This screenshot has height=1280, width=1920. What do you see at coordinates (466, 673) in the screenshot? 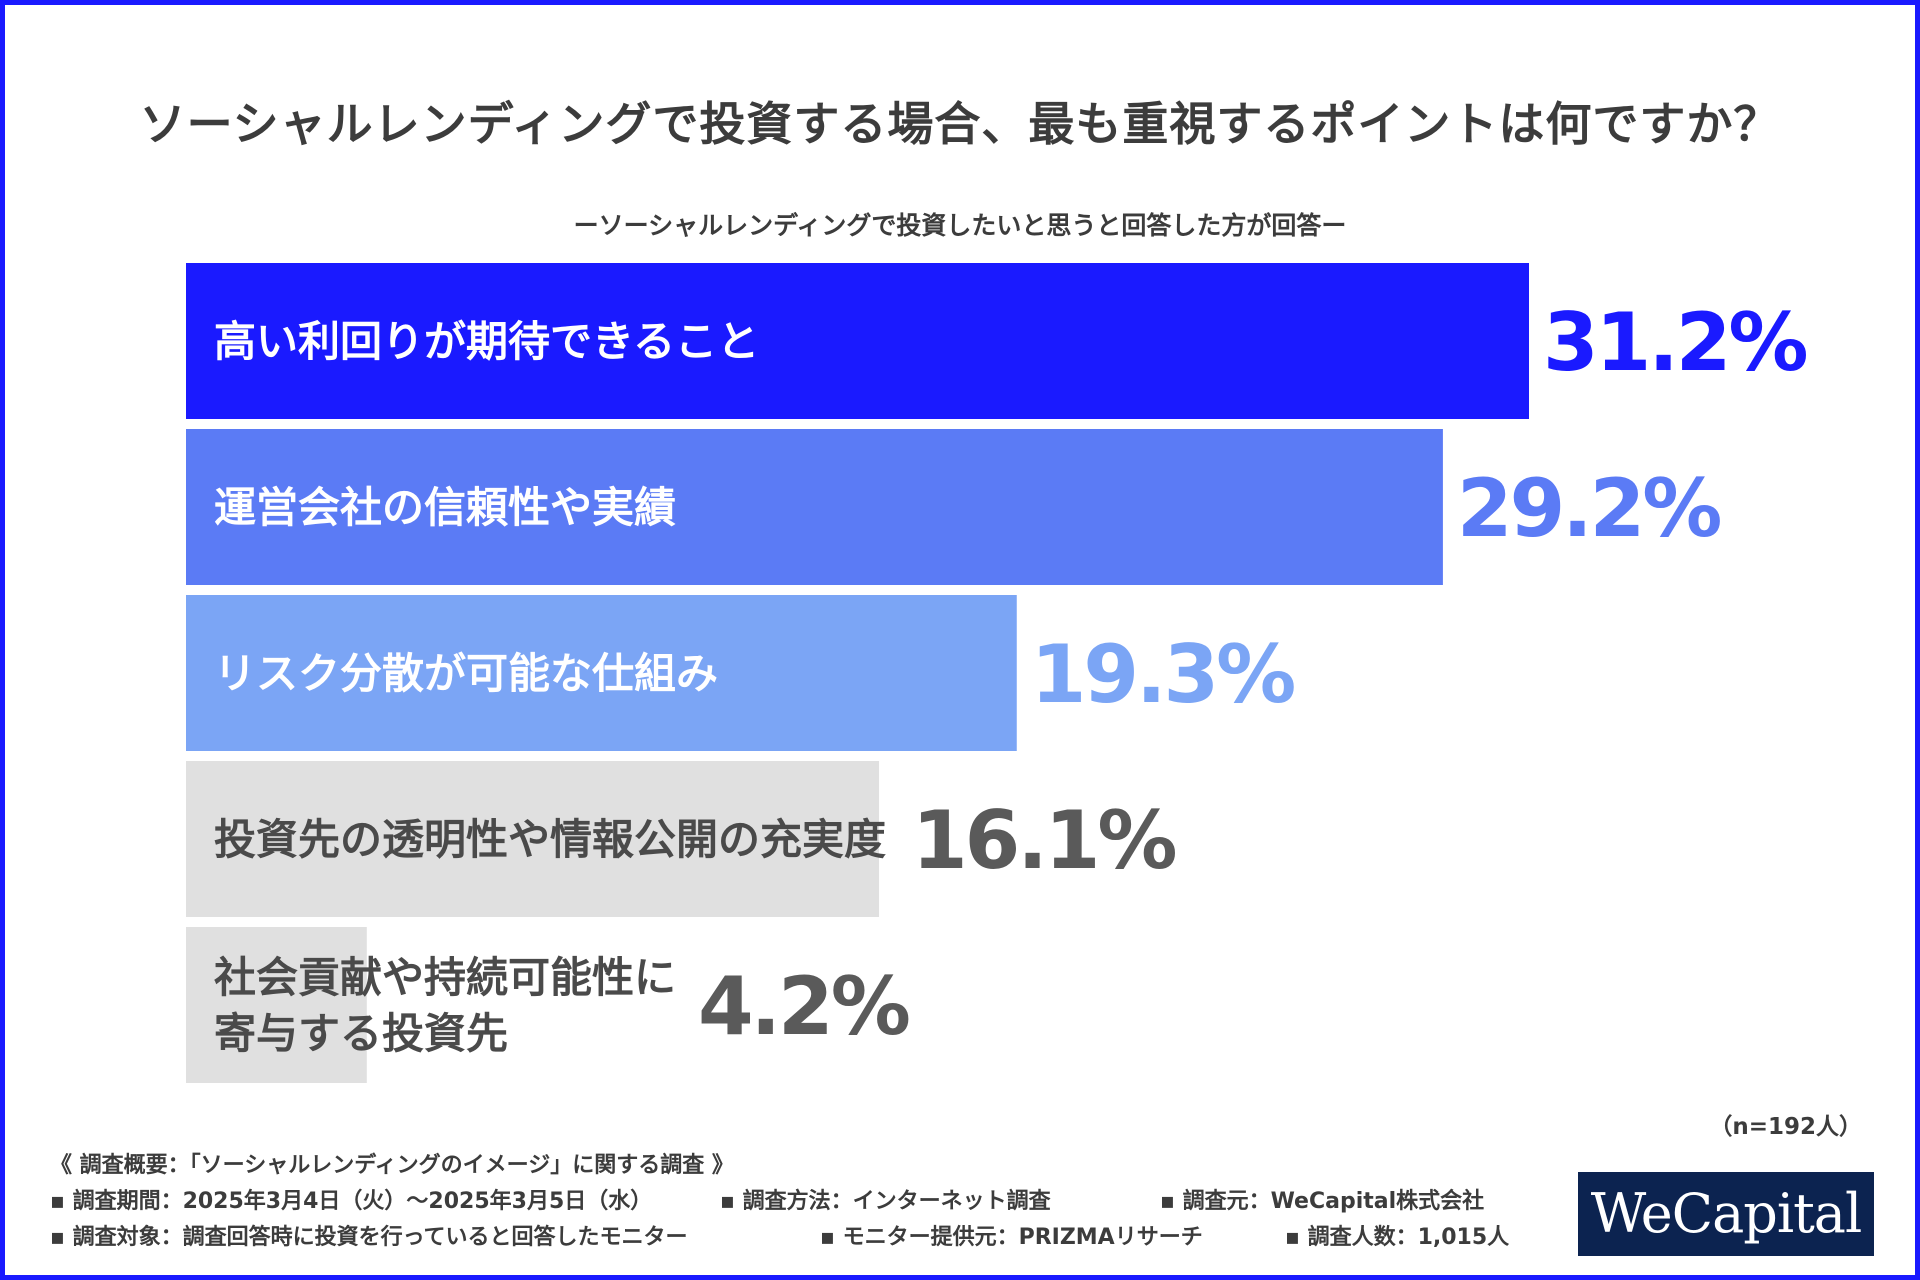
I see `bar-label-3: リスク分散が可能な仕組み` at bounding box center [466, 673].